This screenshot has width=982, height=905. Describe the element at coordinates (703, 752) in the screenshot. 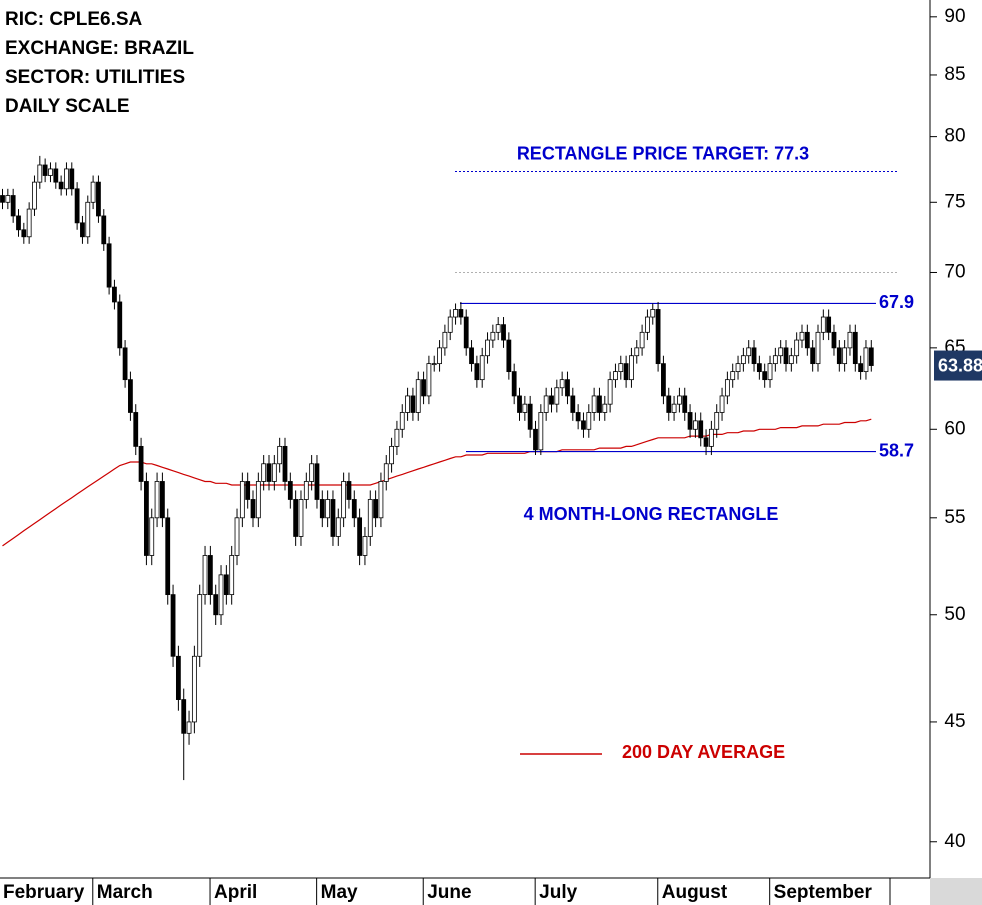

I see `legend-label: 200 DAY AVERAGE` at that location.